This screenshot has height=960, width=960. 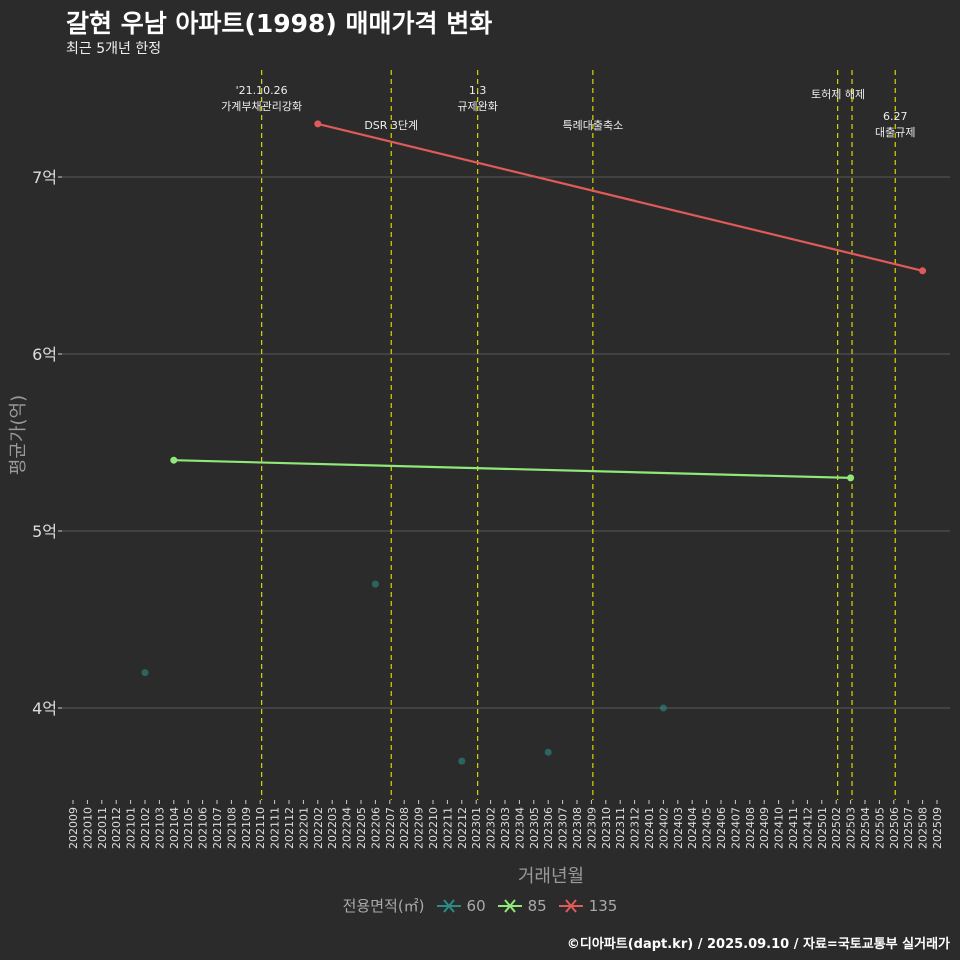 What do you see at coordinates (570, 905) in the screenshot?
I see `legend-key-135-icon` at bounding box center [570, 905].